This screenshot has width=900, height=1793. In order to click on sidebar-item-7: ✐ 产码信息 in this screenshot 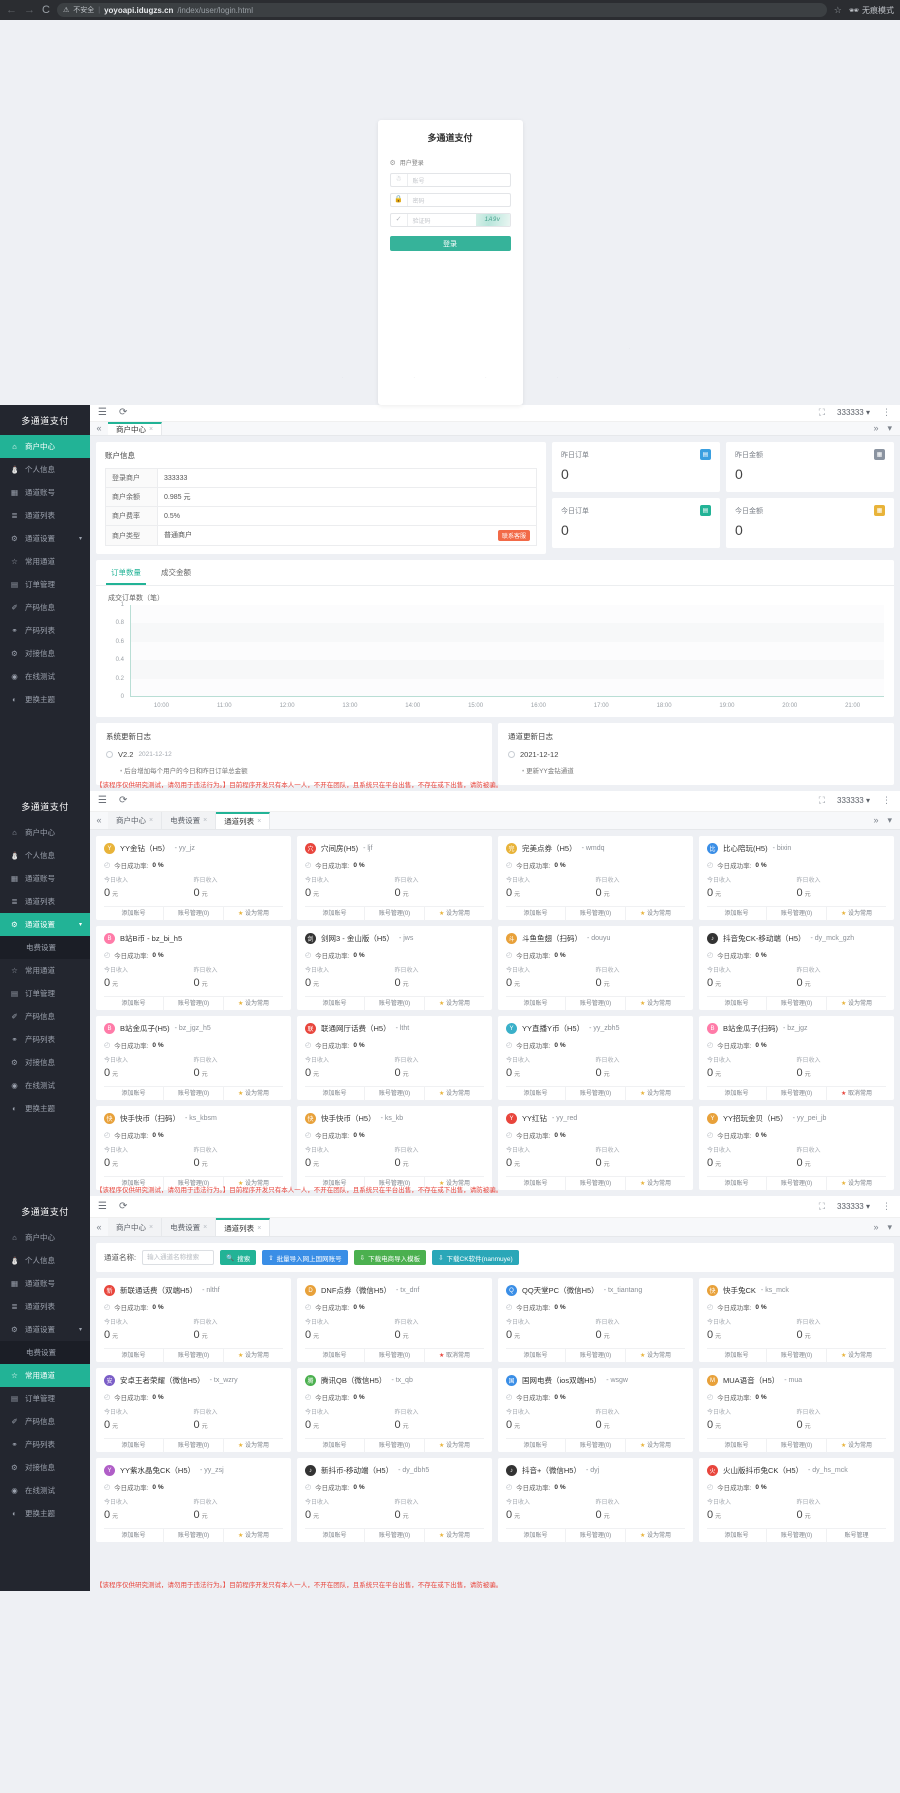, I will do `click(45, 607)`.